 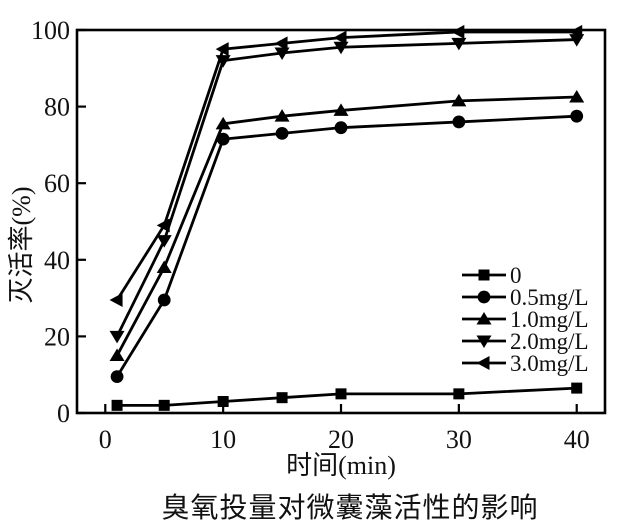 What do you see at coordinates (50, 30) in the screenshot?
I see `y-tick-label: 100` at bounding box center [50, 30].